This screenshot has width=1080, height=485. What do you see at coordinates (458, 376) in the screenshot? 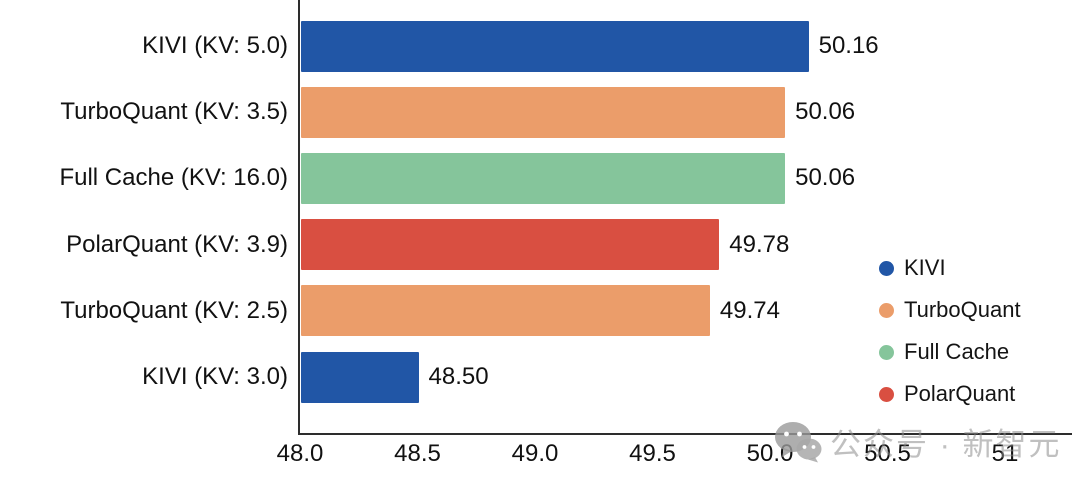
I see `value-label: 48.50` at bounding box center [458, 376].